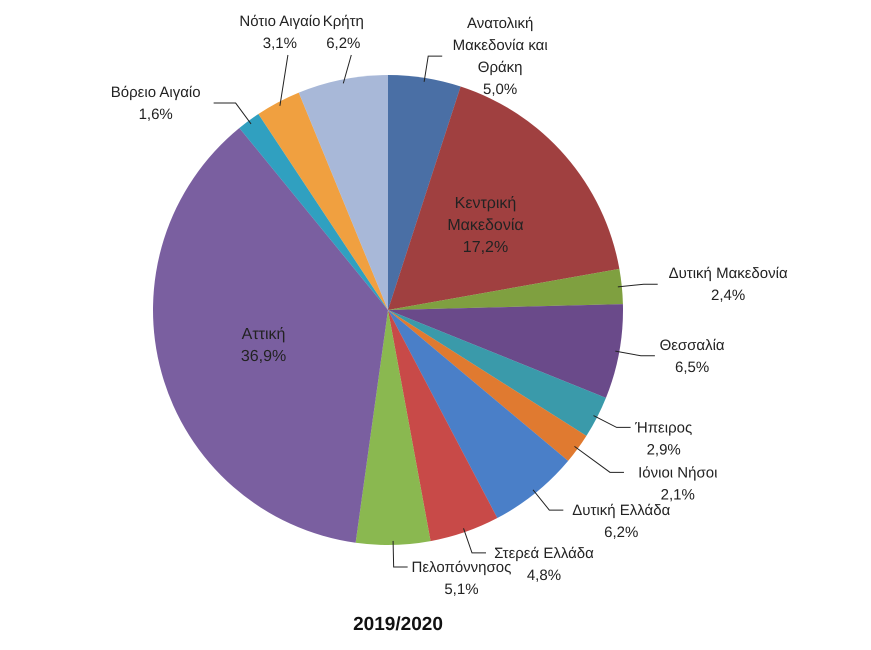 This screenshot has width=871, height=650. Describe the element at coordinates (663, 427) in the screenshot. I see `slice-label: Ήπειρος` at that location.